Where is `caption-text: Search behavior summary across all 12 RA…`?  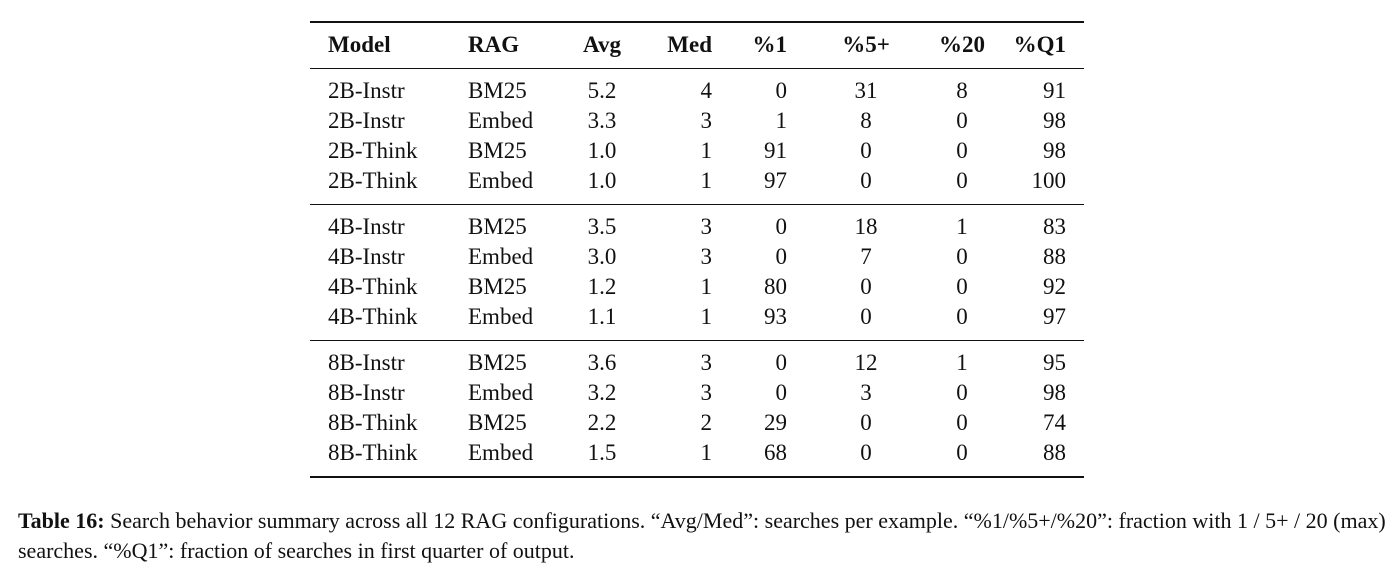
caption-text: Search behavior summary across all 12 RA… is located at coordinates (702, 535).